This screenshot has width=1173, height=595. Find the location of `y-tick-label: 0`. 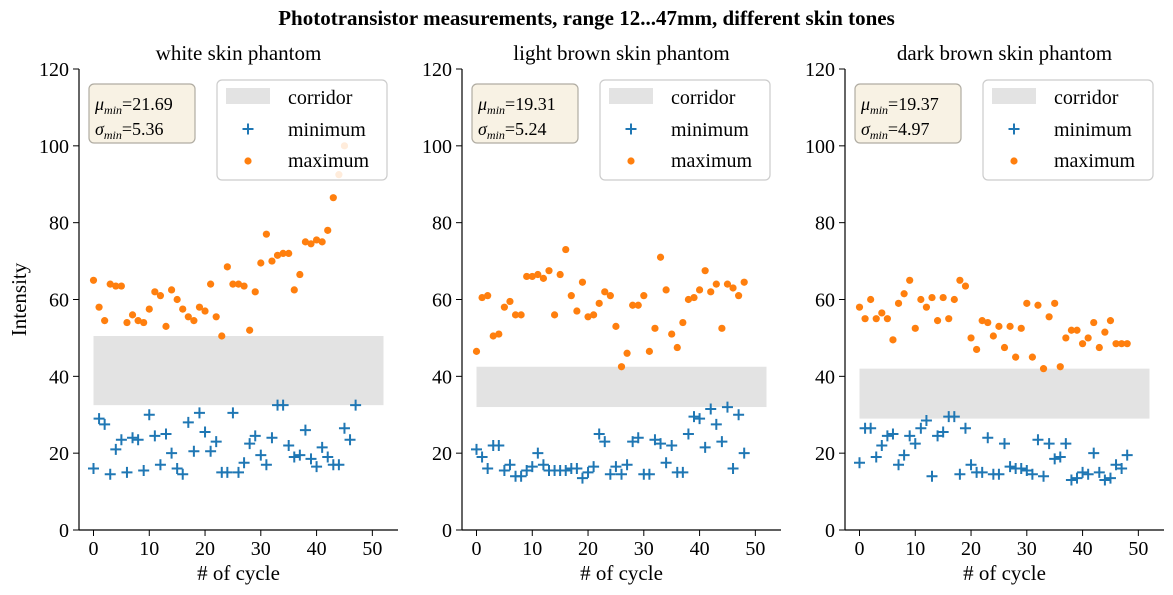

y-tick-label: 0 is located at coordinates (447, 531).